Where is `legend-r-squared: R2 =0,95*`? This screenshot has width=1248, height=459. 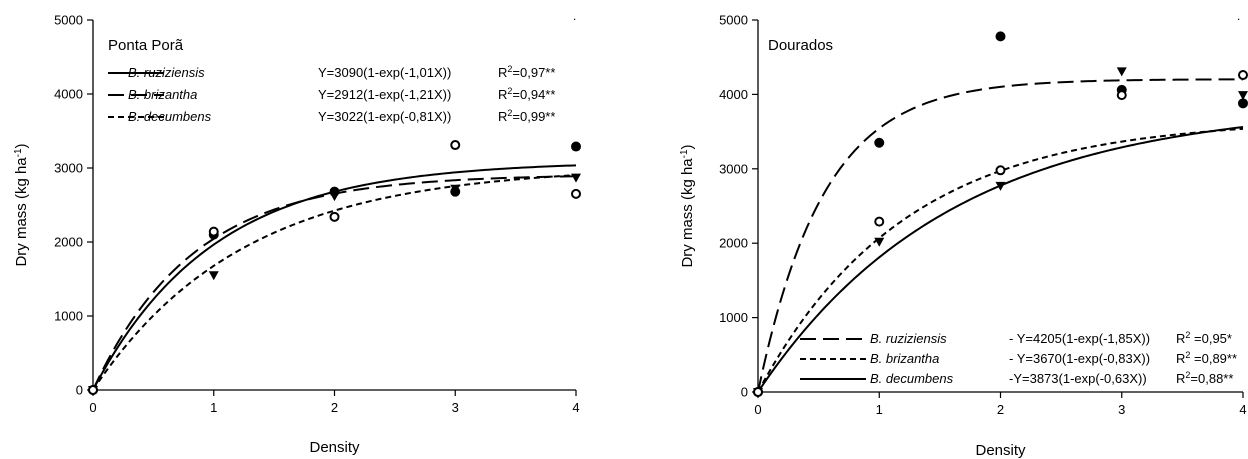 legend-r-squared: R2 =0,95* is located at coordinates (1204, 338).